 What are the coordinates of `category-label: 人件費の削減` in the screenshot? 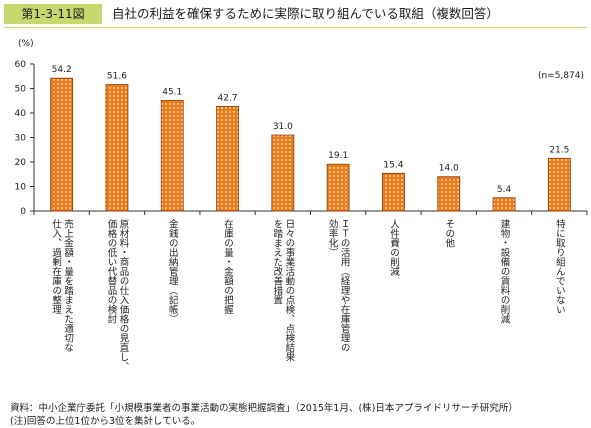 It's located at (394, 248).